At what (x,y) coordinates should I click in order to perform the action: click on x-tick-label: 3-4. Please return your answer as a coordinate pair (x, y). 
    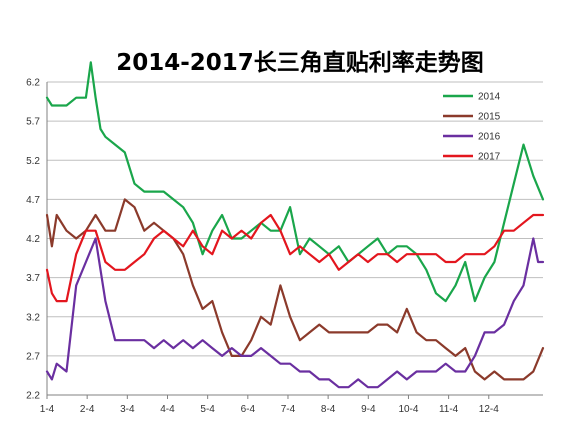
    Looking at the image, I should click on (127, 409).